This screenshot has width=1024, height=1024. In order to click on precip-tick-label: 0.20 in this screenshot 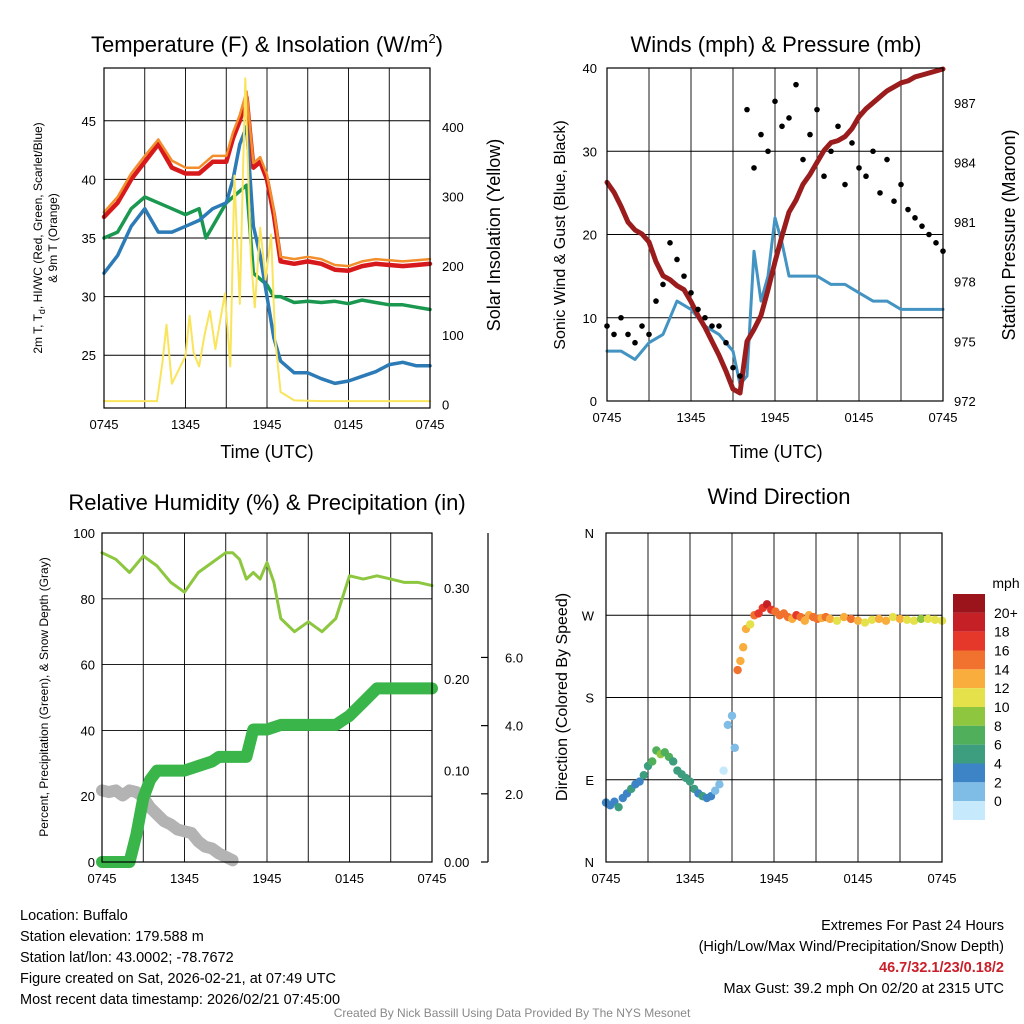, I will do `click(456, 679)`.